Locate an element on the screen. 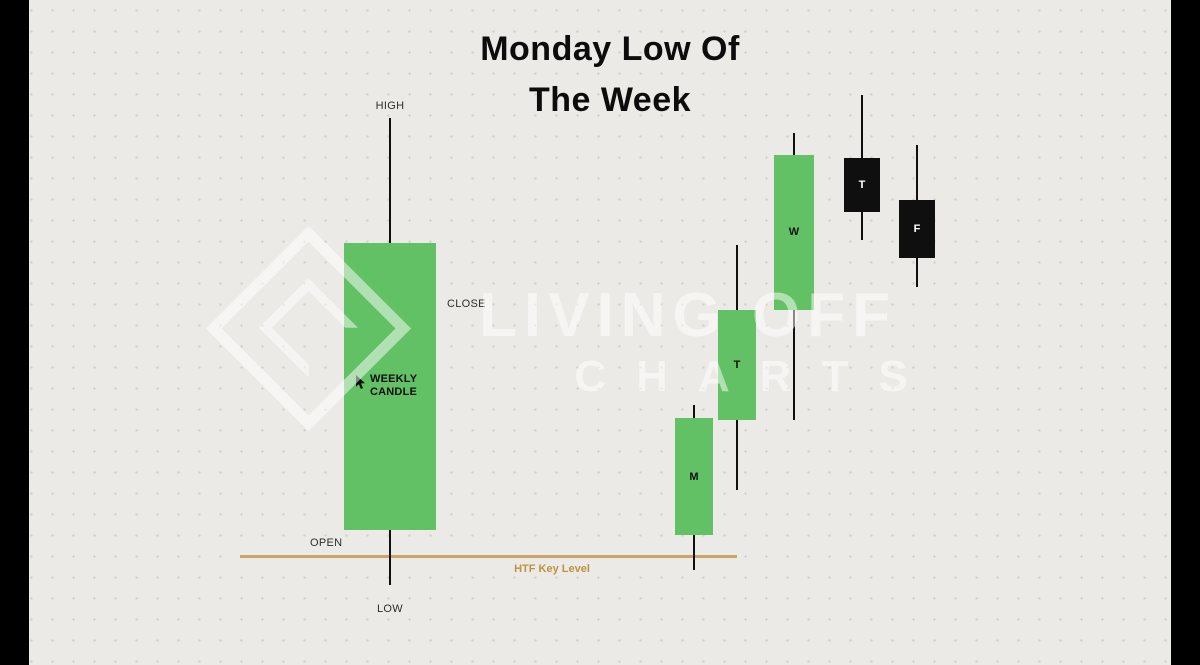  htf-key-level-label: HTF Key Level is located at coordinates (552, 569).